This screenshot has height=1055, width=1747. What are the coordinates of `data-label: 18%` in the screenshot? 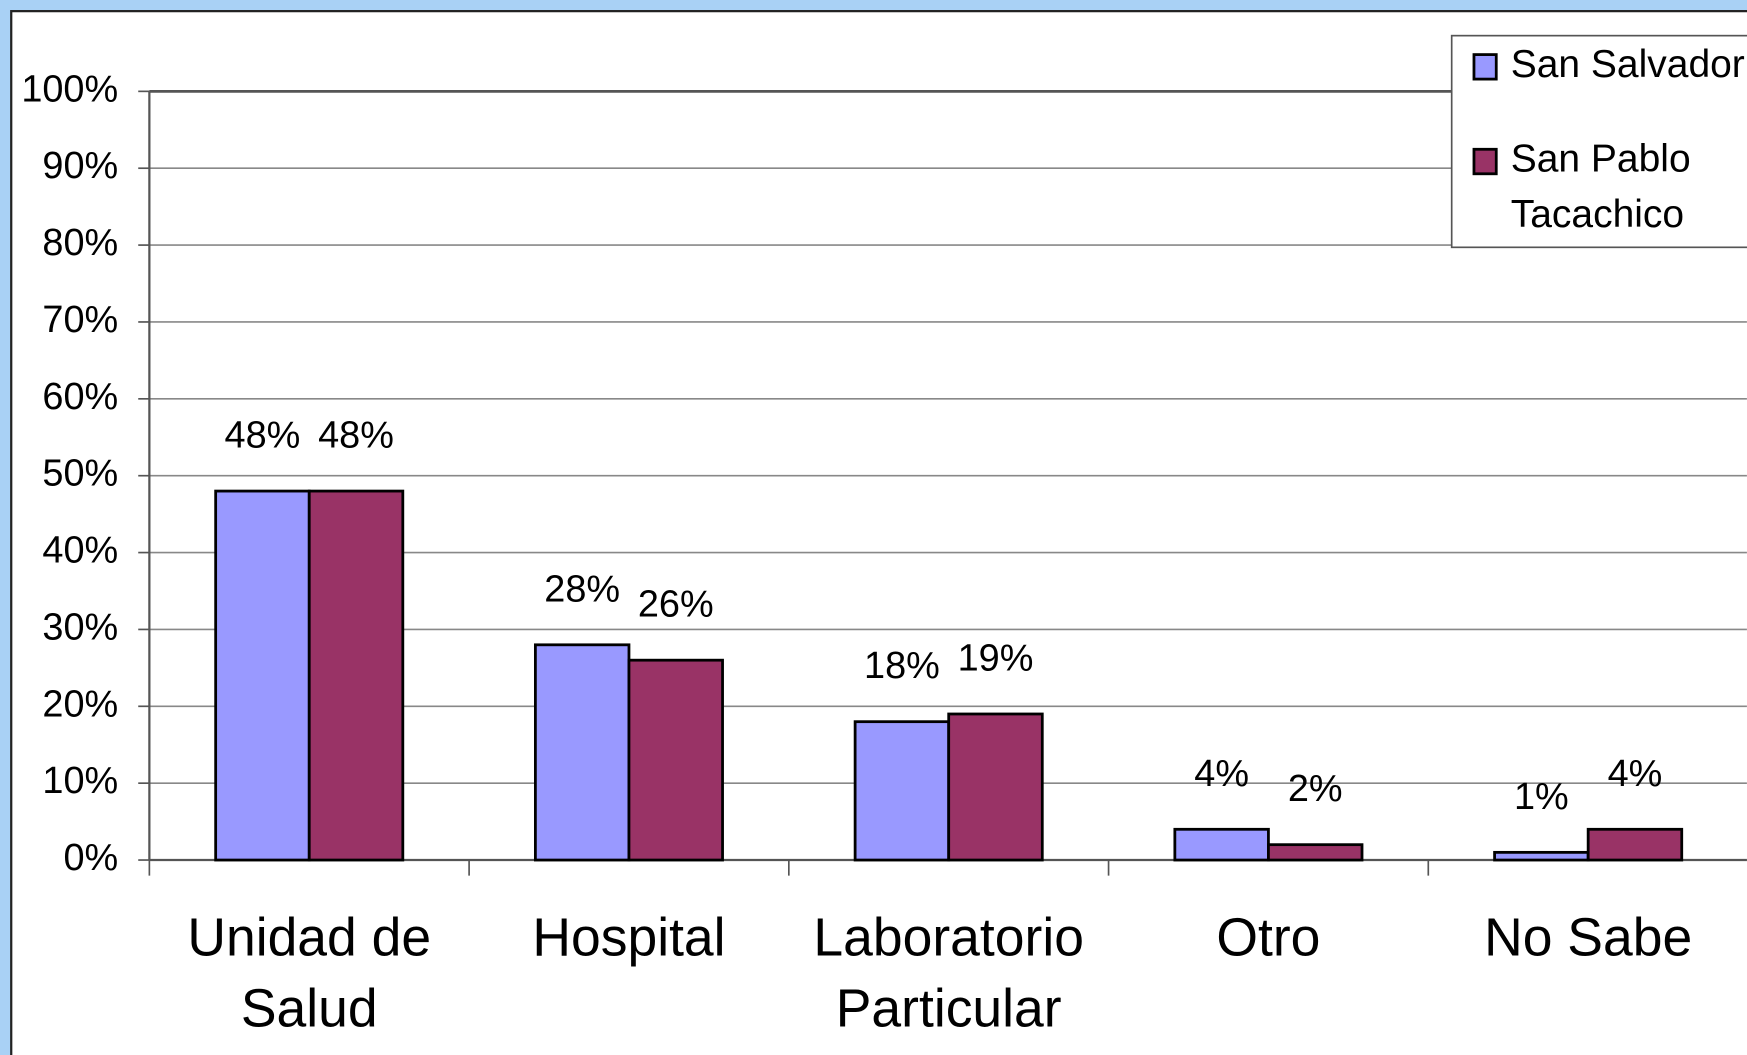 It's located at (902, 666).